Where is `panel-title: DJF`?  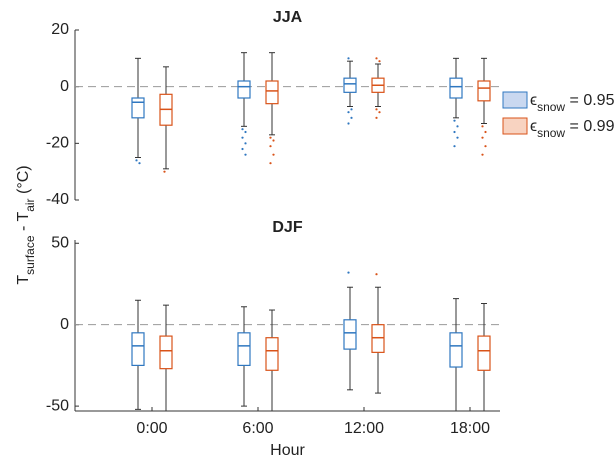 panel-title: DJF is located at coordinates (287, 227).